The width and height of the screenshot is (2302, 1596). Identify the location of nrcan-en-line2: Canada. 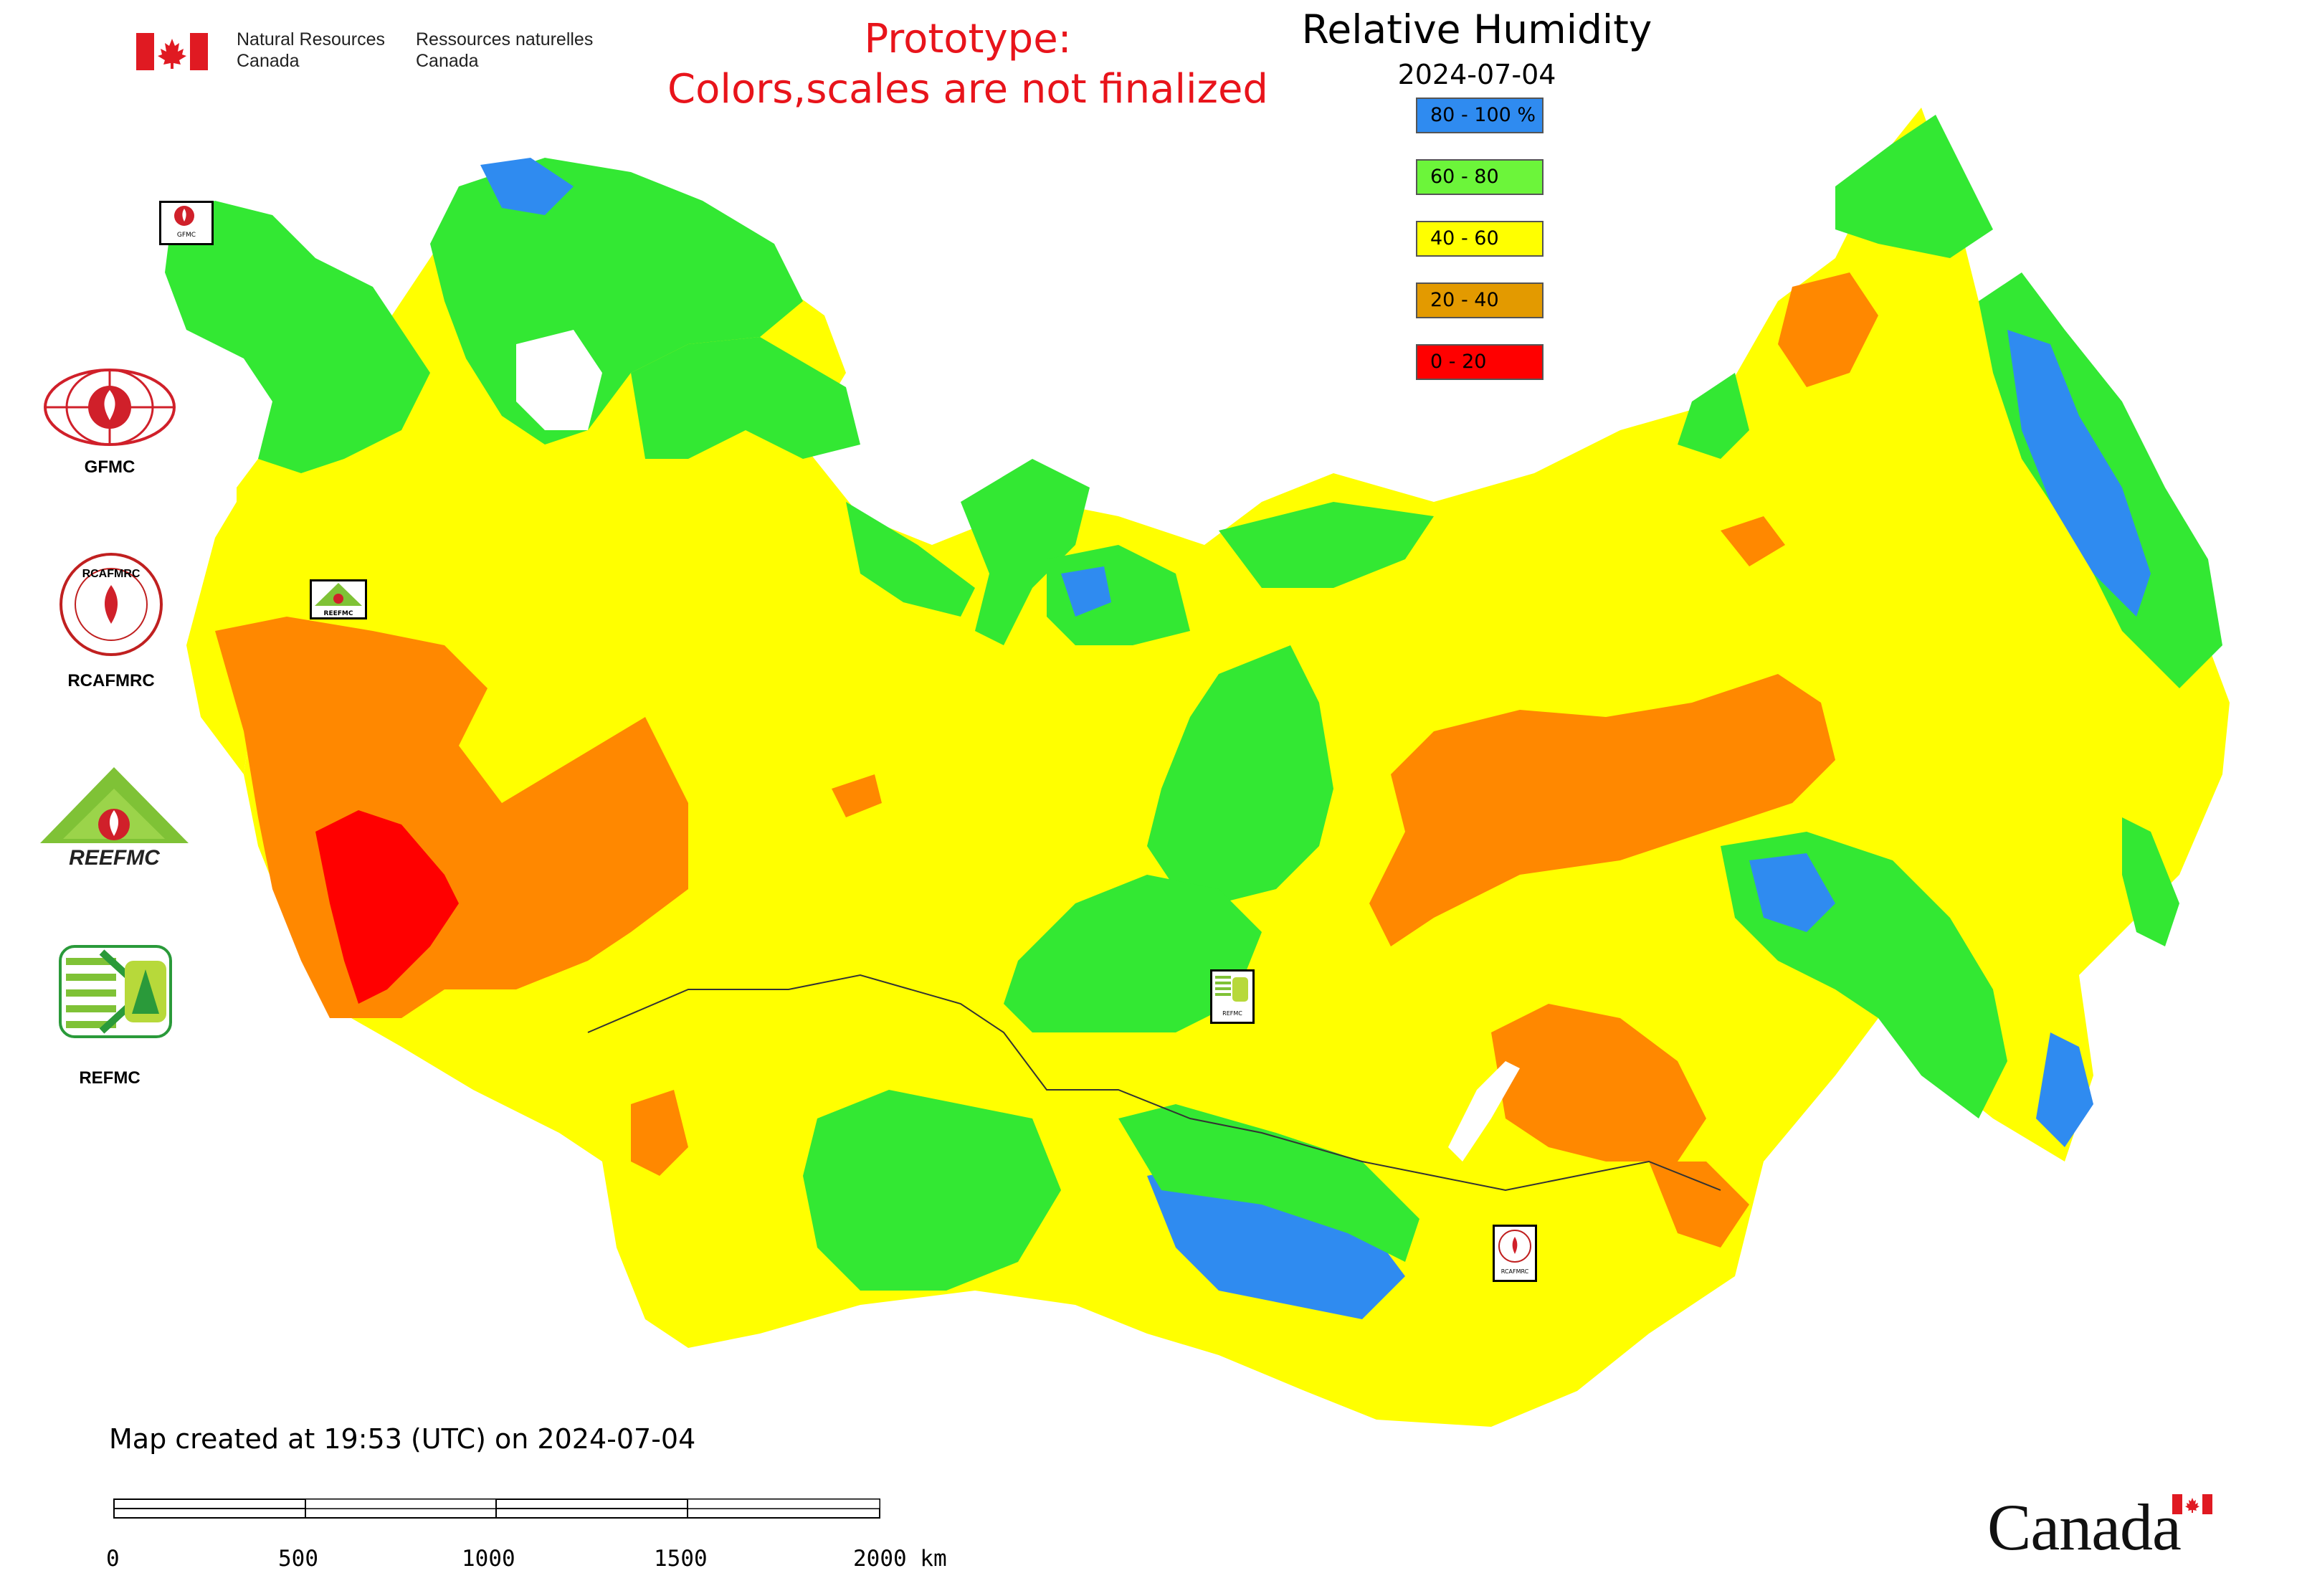
(268, 61).